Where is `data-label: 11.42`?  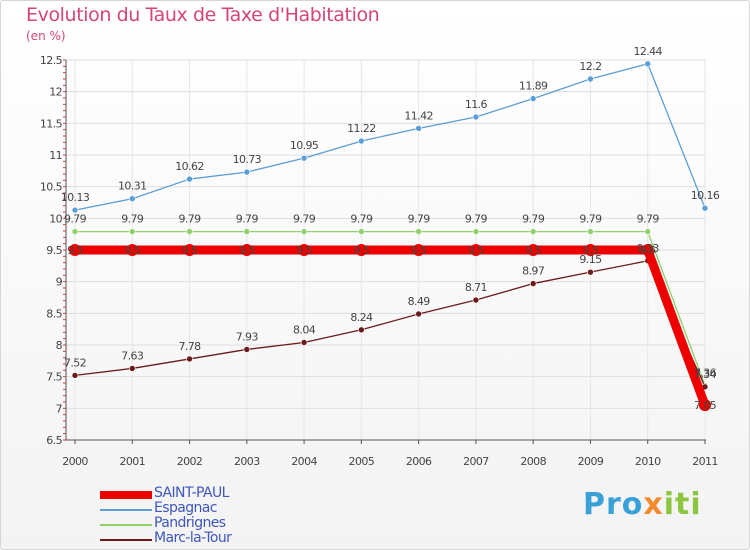 data-label: 11.42 is located at coordinates (418, 115).